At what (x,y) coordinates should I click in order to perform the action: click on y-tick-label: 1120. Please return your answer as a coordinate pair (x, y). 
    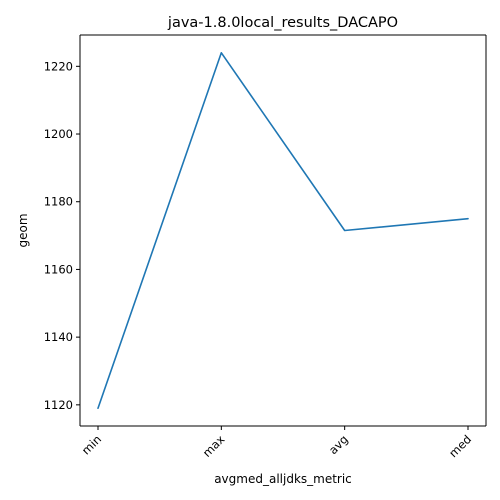
    Looking at the image, I should click on (58, 405).